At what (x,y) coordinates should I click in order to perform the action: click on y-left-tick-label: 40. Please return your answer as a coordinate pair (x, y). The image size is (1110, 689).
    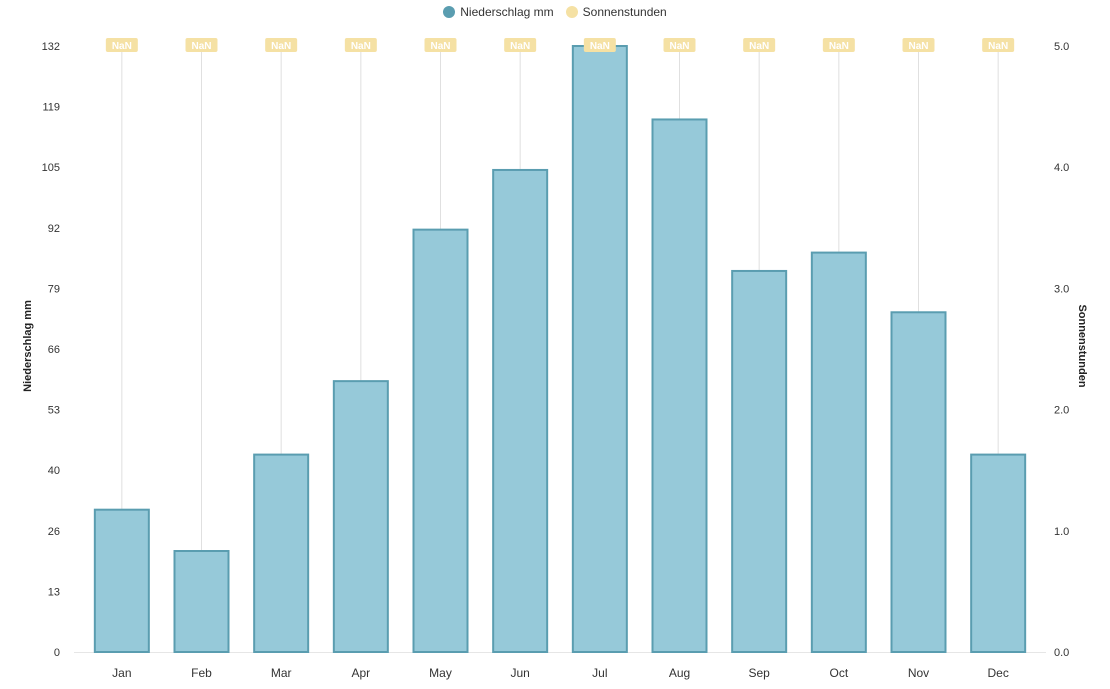
    Looking at the image, I should click on (54, 471).